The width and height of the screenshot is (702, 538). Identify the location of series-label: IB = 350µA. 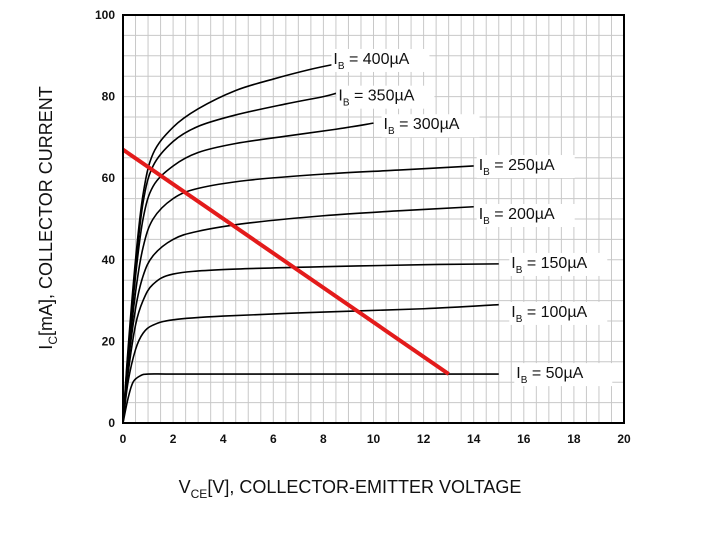
(376, 98).